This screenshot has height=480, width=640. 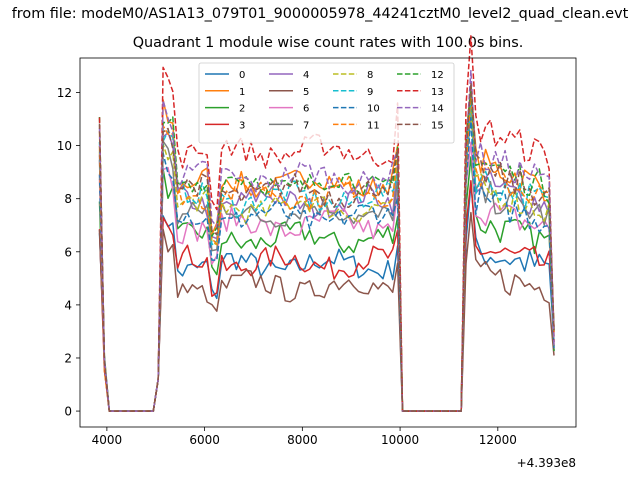 I want to click on legend-label-3: 3, so click(x=242, y=125).